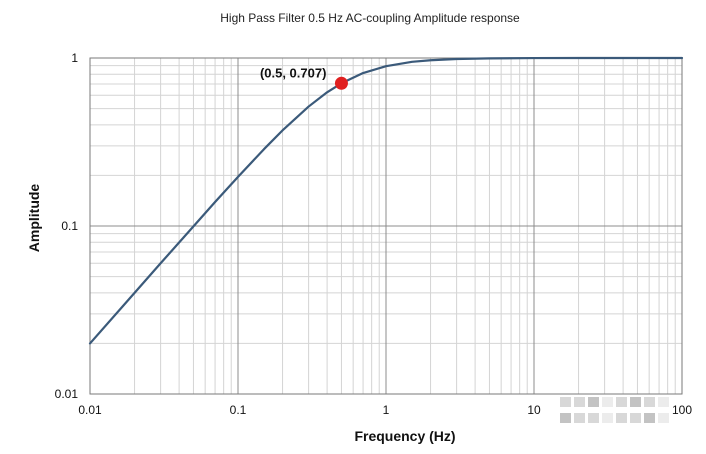 This screenshot has width=706, height=454. I want to click on y-tick-labels: 0.01 0.1 1, so click(67, 226).